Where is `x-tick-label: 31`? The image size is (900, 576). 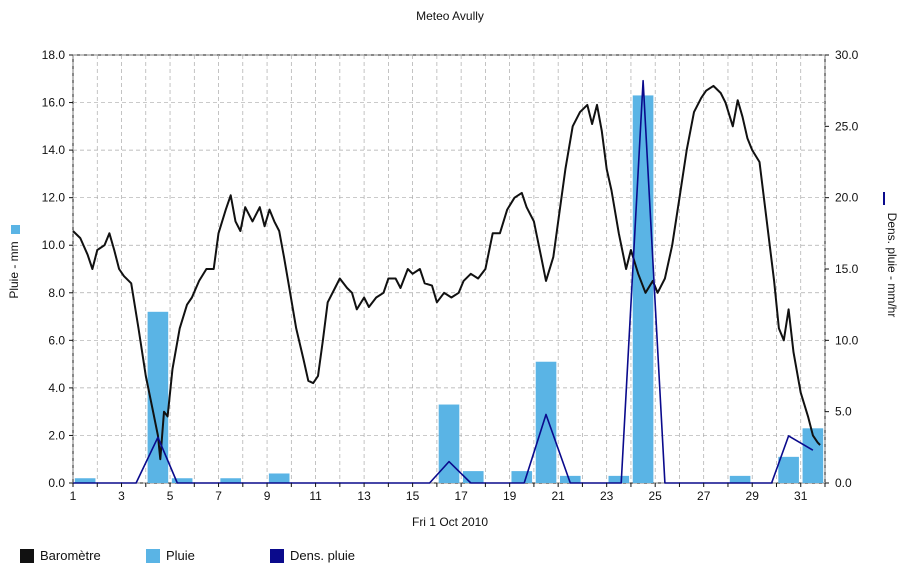 x-tick-label: 31 is located at coordinates (801, 496).